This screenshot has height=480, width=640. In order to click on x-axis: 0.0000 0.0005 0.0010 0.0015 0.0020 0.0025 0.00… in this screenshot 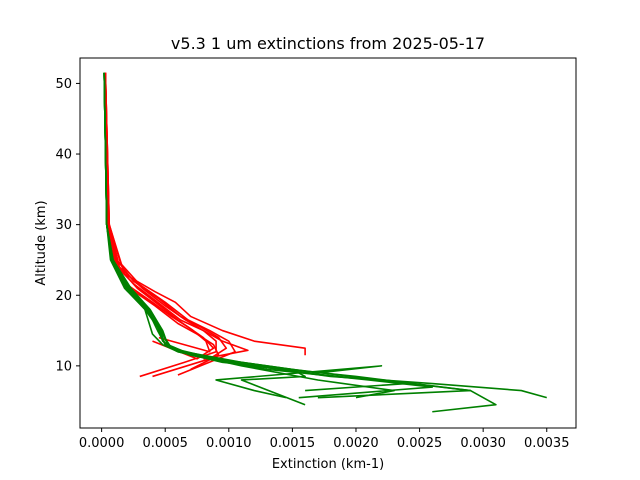, I will do `click(324, 439)`.